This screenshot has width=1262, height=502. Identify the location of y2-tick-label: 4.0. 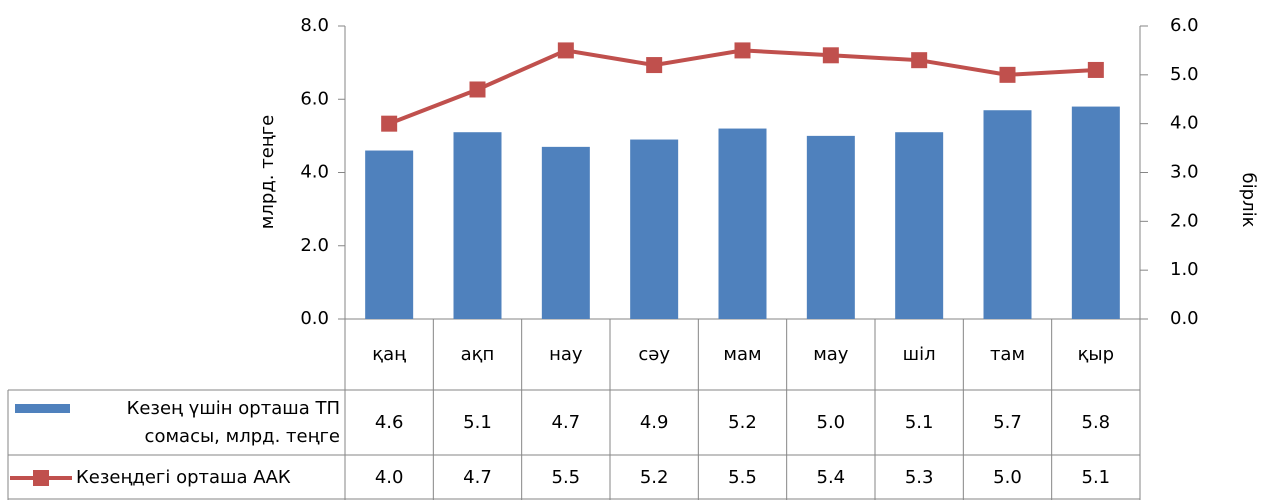
(1184, 123).